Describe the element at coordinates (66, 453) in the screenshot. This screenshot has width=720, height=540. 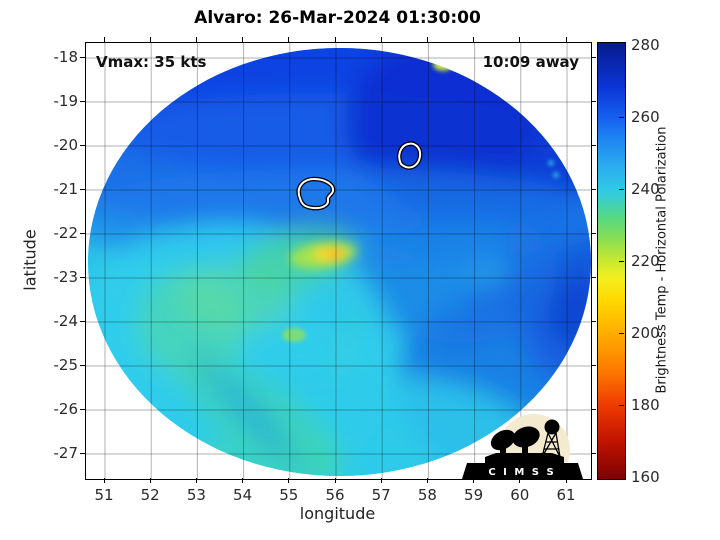
I see `y-tick-label: -27` at that location.